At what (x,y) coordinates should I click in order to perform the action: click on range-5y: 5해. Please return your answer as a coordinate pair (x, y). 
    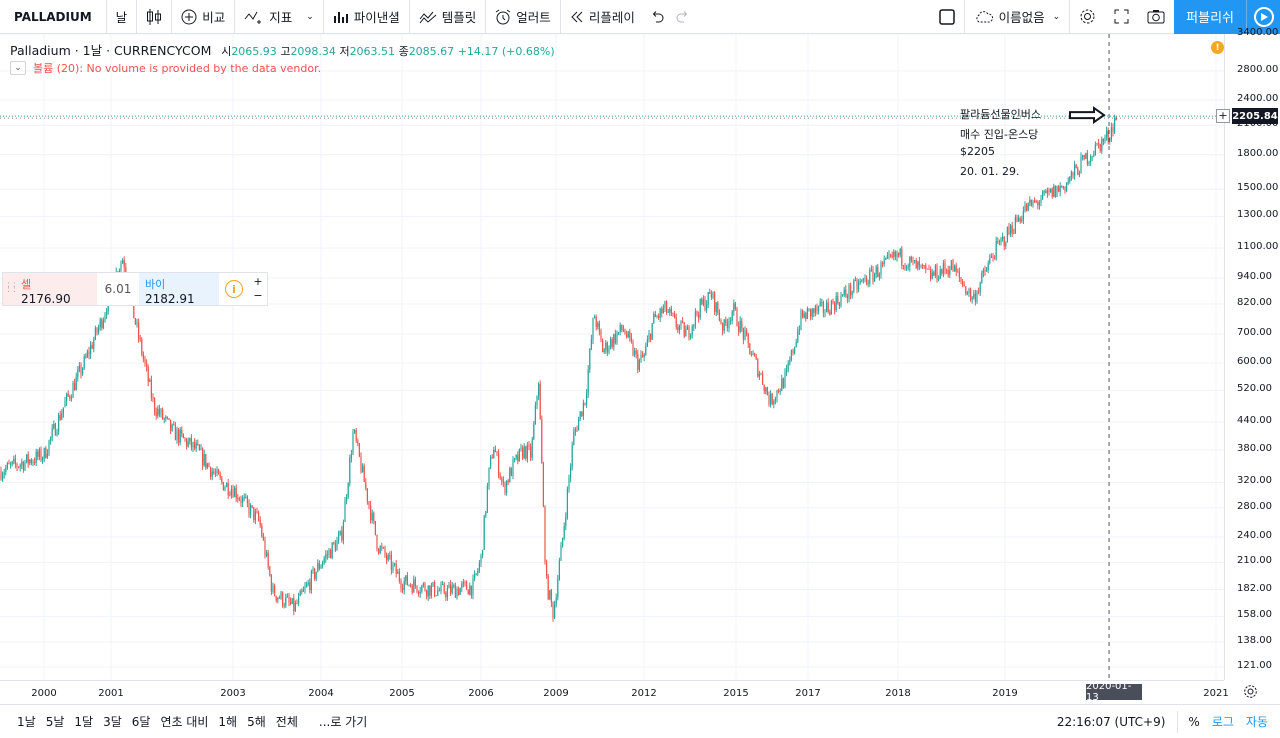
    Looking at the image, I should click on (256, 722).